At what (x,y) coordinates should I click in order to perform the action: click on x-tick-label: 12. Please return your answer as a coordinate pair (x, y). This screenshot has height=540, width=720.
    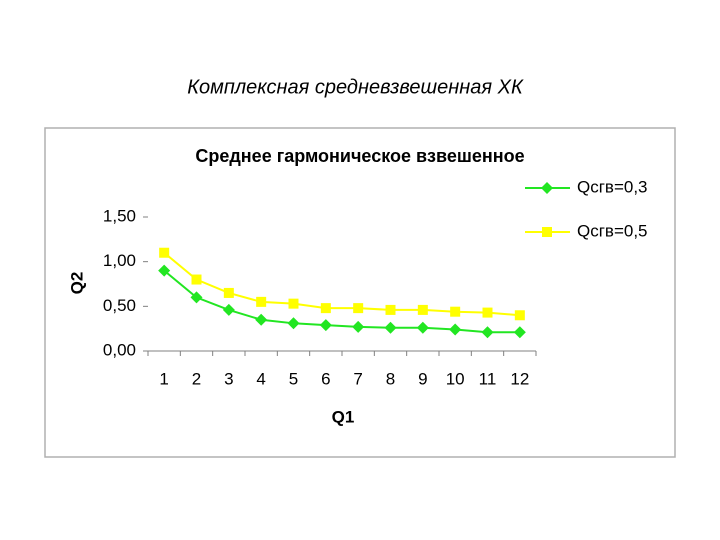
    Looking at the image, I should click on (519, 378).